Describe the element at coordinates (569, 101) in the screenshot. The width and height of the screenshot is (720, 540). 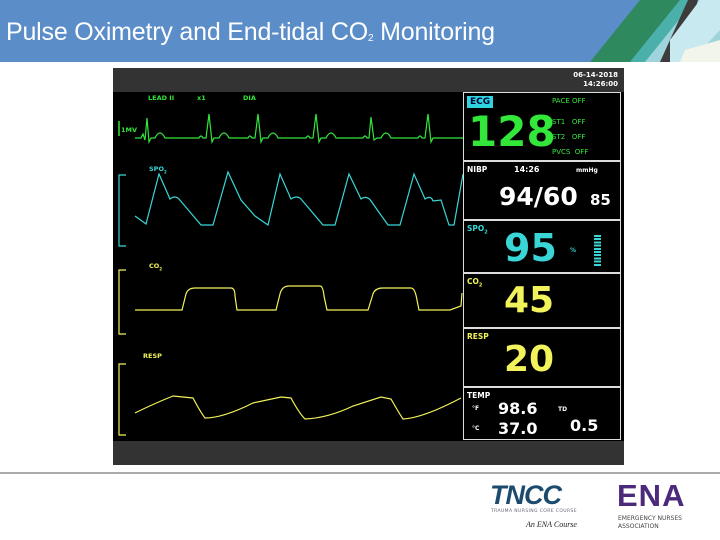
I see `pace-status: PACE OFF` at that location.